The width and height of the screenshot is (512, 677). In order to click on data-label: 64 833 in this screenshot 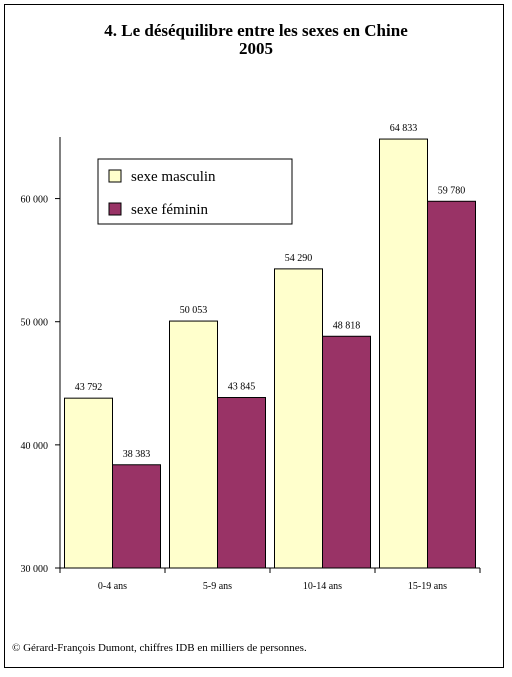, I will do `click(404, 128)`.